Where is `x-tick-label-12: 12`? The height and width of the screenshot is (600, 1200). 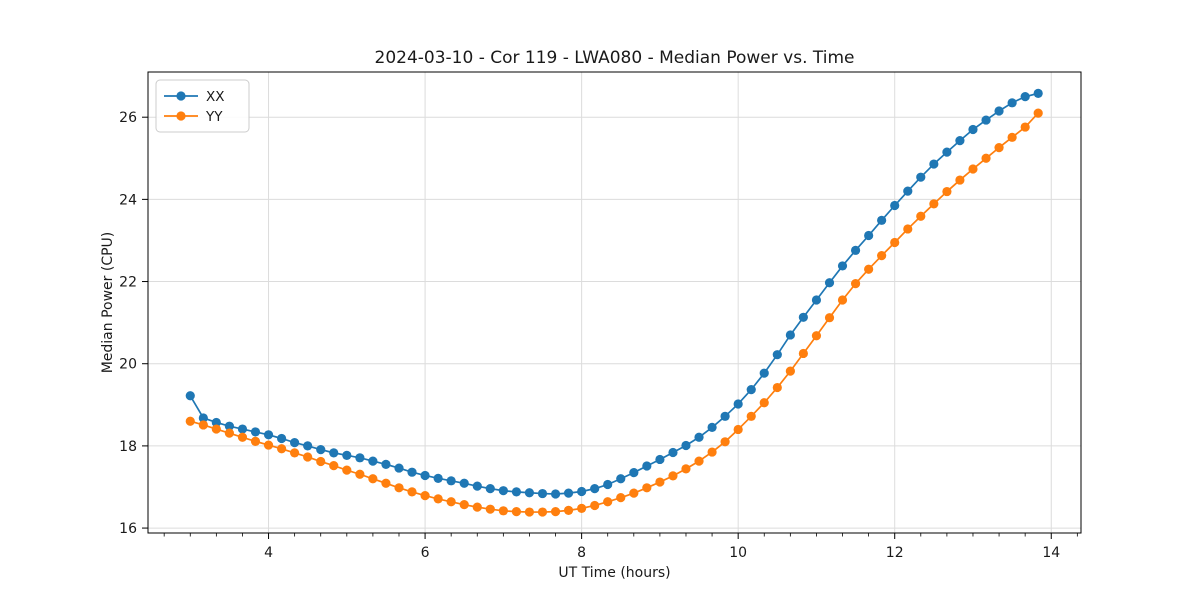
x-tick-label-12: 12 is located at coordinates (895, 553).